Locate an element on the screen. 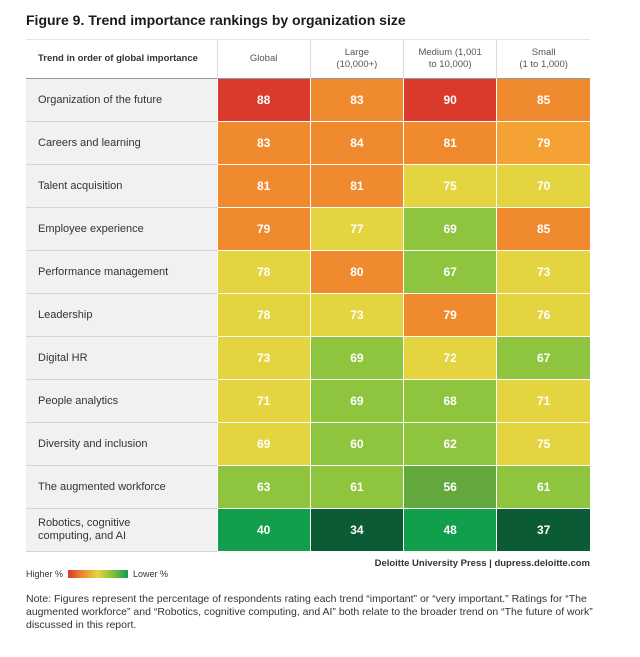  heatmap-cell: 80 is located at coordinates (356, 272).